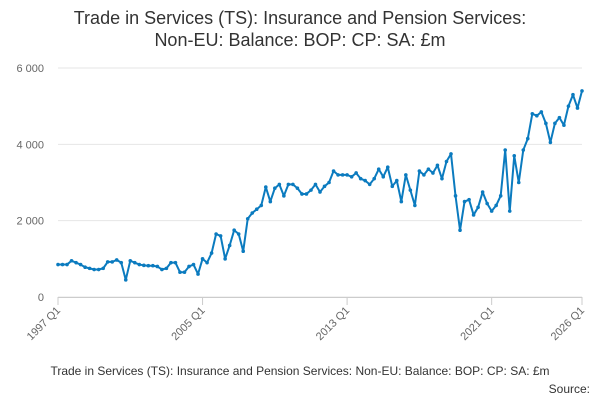  I want to click on x-tick-label: 2026 Q1, so click(568, 324).